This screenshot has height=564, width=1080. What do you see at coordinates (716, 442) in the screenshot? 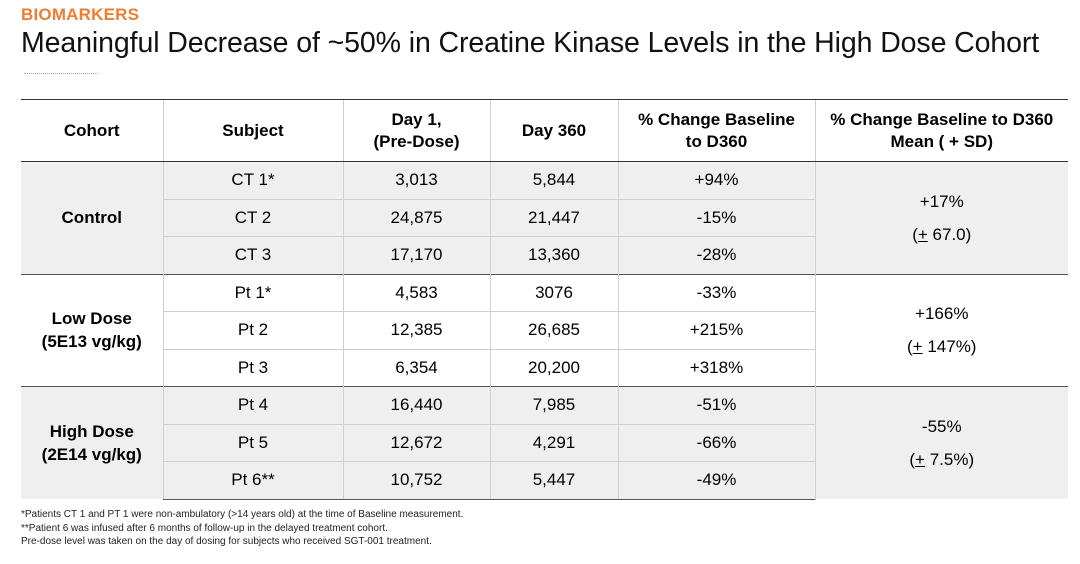
I see `percent-change-cell: -66%` at bounding box center [716, 442].